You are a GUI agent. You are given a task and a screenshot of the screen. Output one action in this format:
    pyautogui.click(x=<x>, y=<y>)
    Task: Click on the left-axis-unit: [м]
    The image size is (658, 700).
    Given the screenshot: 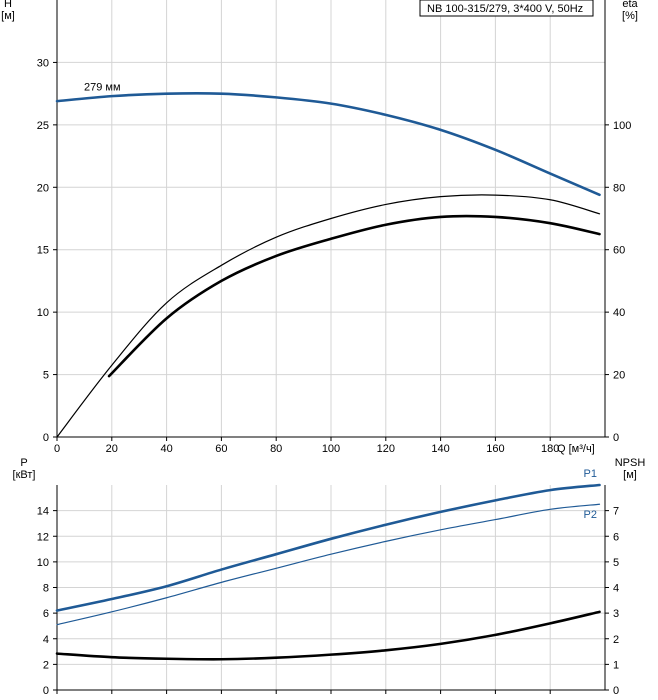 What is the action you would take?
    pyautogui.click(x=8, y=16)
    